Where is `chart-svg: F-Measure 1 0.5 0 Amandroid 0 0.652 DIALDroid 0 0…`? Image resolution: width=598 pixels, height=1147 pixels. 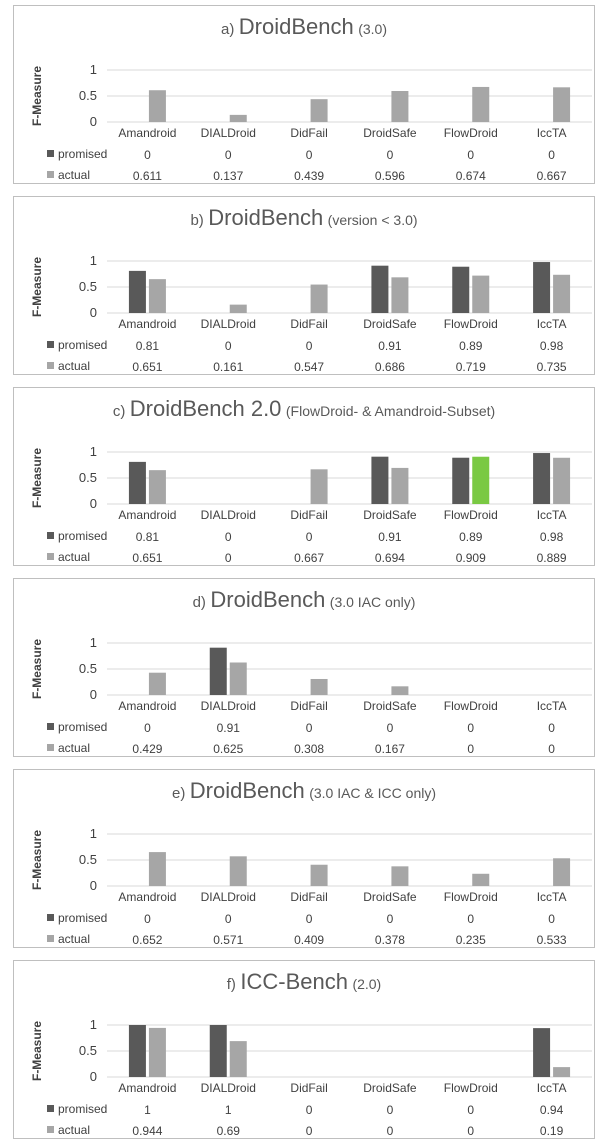 chart-svg: F-Measure 1 0.5 0 Amandroid 0 0.652 DIALDroid 0 0… is located at coordinates (311, 886).